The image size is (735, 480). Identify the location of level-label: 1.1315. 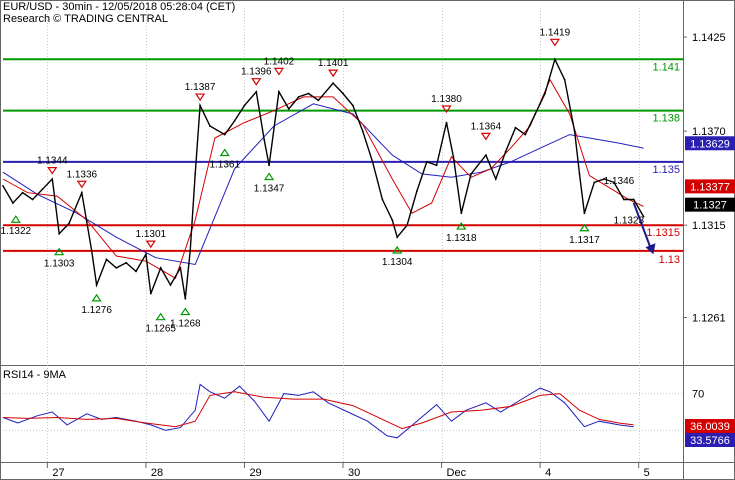
(663, 233).